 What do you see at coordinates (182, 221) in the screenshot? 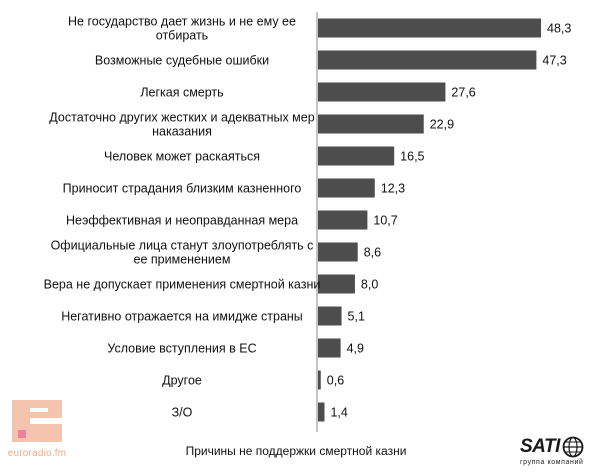
I see `category-label: Неэффективная и неоправданная мера` at bounding box center [182, 221].